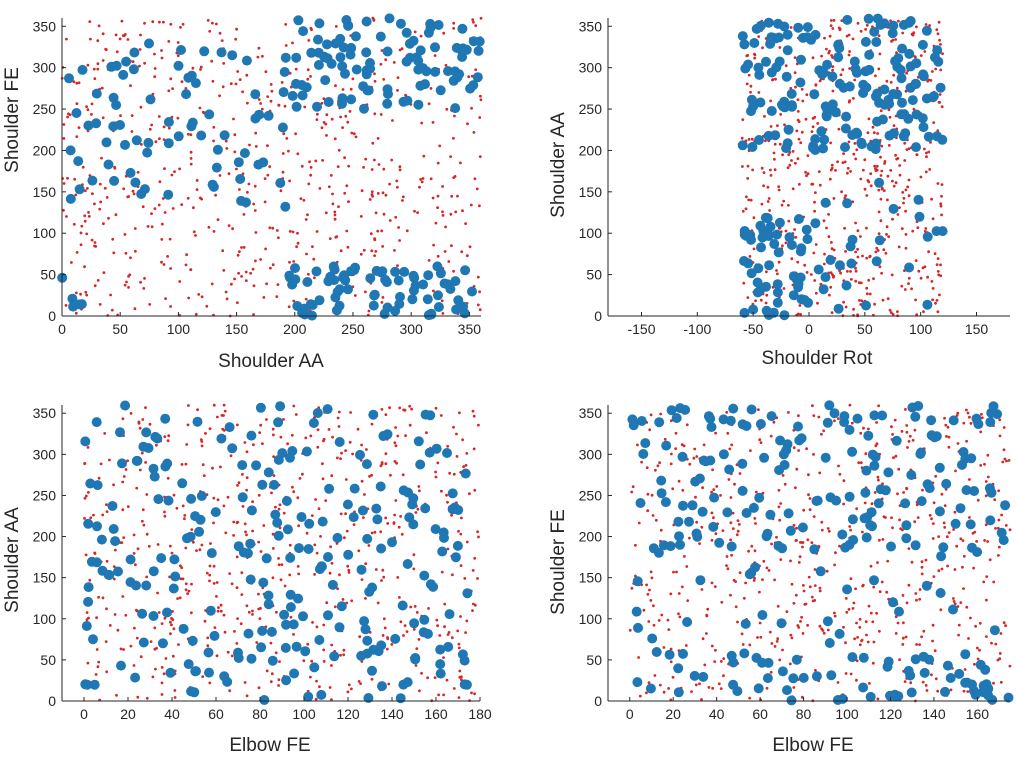 Image resolution: width=1017 pixels, height=781 pixels. Describe the element at coordinates (753, 329) in the screenshot. I see `x-tick-label: -50` at that location.